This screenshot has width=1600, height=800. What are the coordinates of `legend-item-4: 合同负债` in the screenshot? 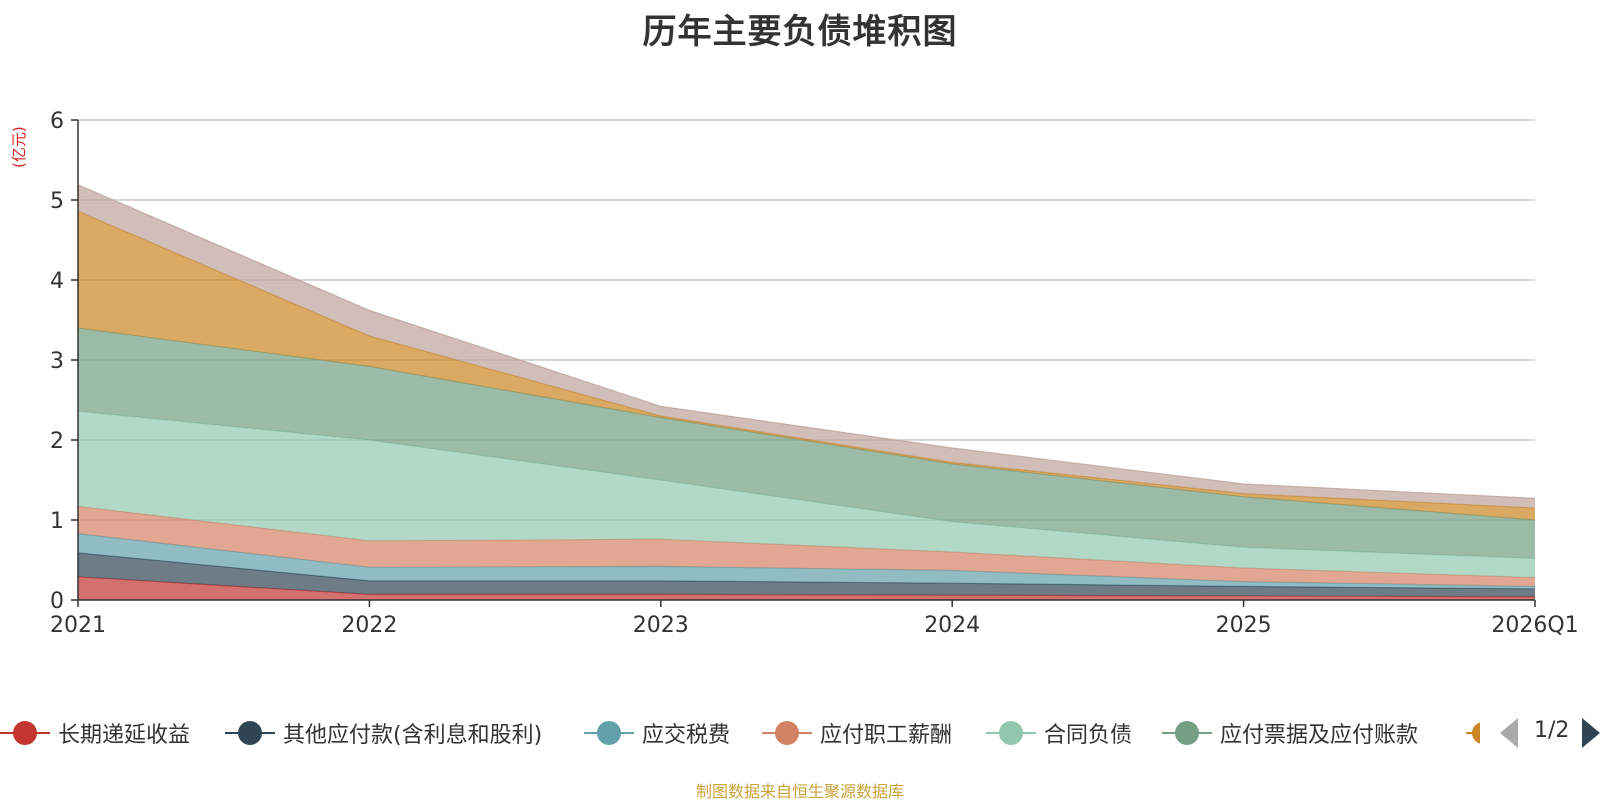 It's located at (1059, 733).